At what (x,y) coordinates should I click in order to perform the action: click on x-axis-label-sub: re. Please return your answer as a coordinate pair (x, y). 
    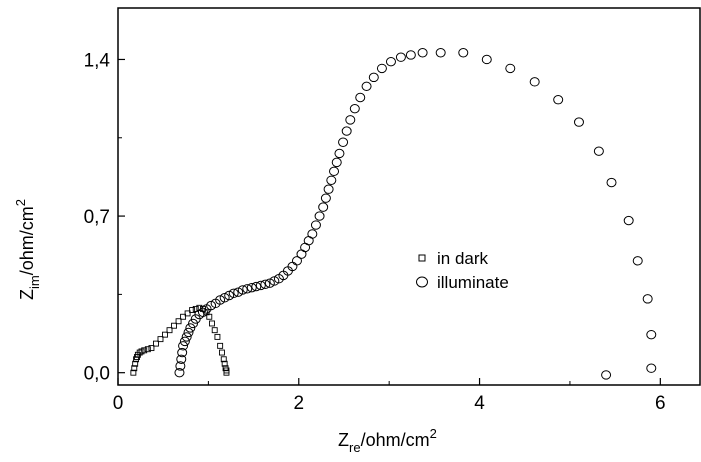
    Looking at the image, I should click on (355, 447).